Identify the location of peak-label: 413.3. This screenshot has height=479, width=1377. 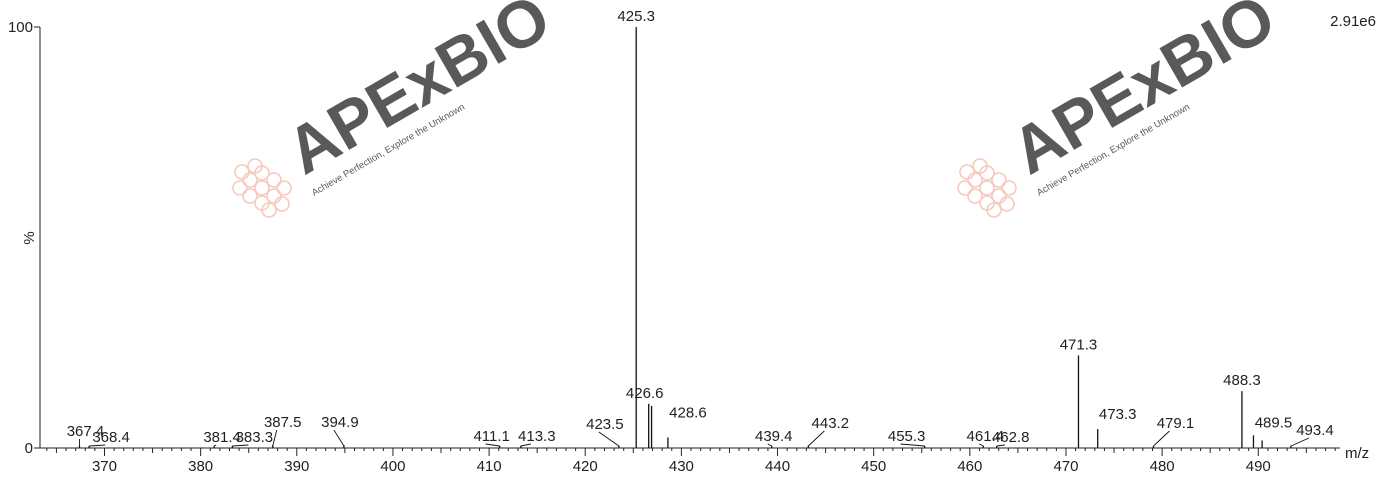
(537, 436).